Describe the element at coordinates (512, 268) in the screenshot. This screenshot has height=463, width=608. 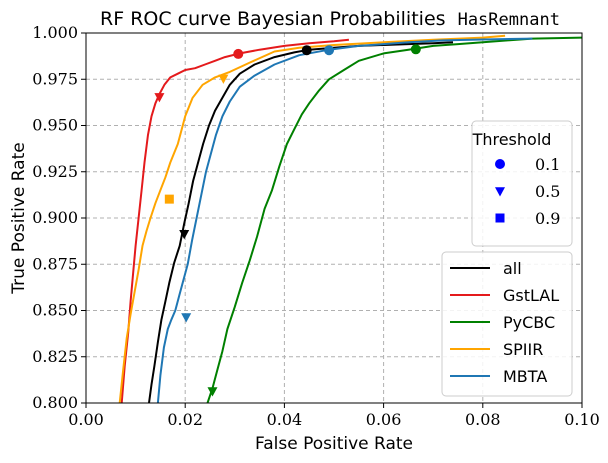
I see `series-legend-label: all` at that location.